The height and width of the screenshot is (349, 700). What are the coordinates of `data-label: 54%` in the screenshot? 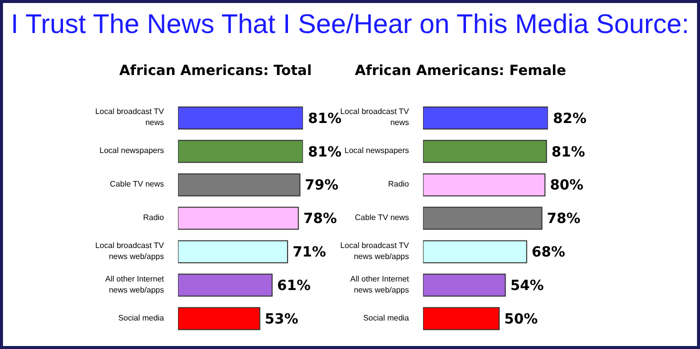 It's located at (527, 286).